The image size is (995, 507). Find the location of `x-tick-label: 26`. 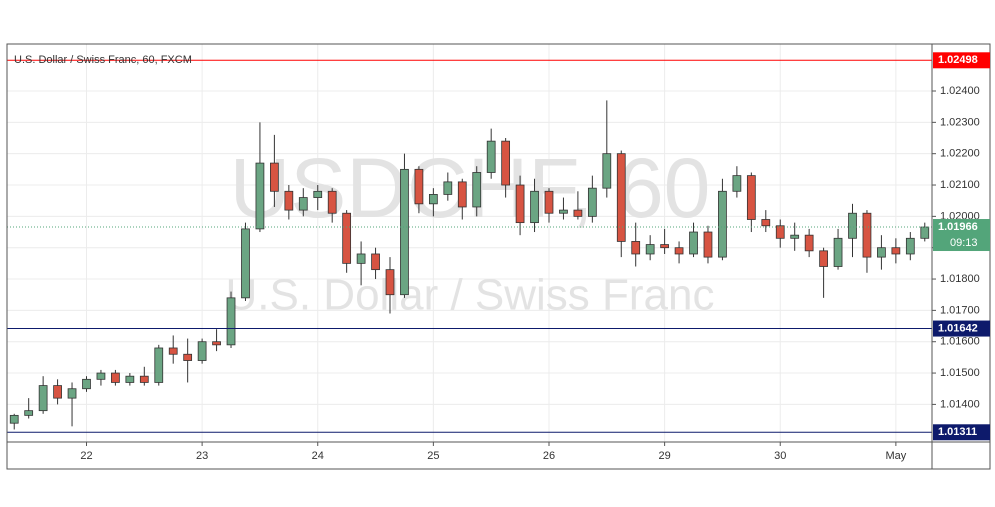

x-tick-label: 26 is located at coordinates (549, 456).